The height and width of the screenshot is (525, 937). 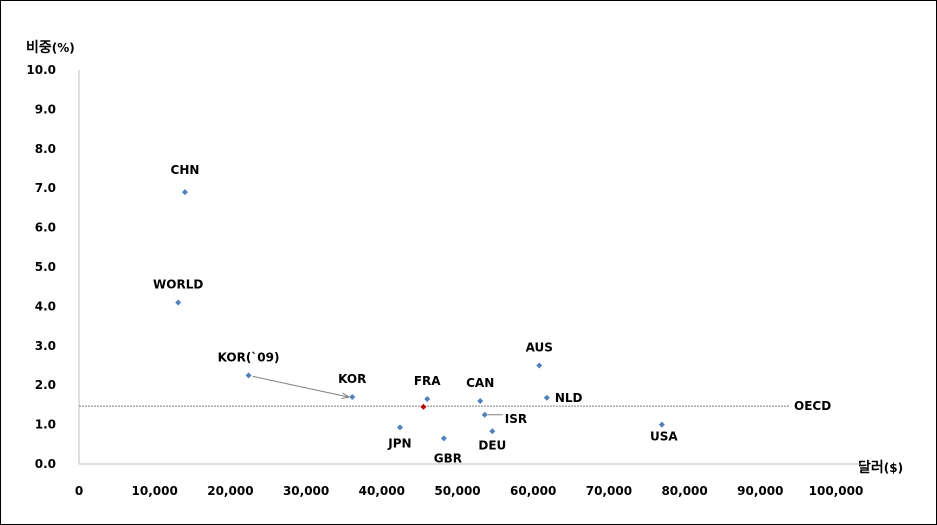 What do you see at coordinates (178, 284) in the screenshot?
I see `data-point-label: WORLD` at bounding box center [178, 284].